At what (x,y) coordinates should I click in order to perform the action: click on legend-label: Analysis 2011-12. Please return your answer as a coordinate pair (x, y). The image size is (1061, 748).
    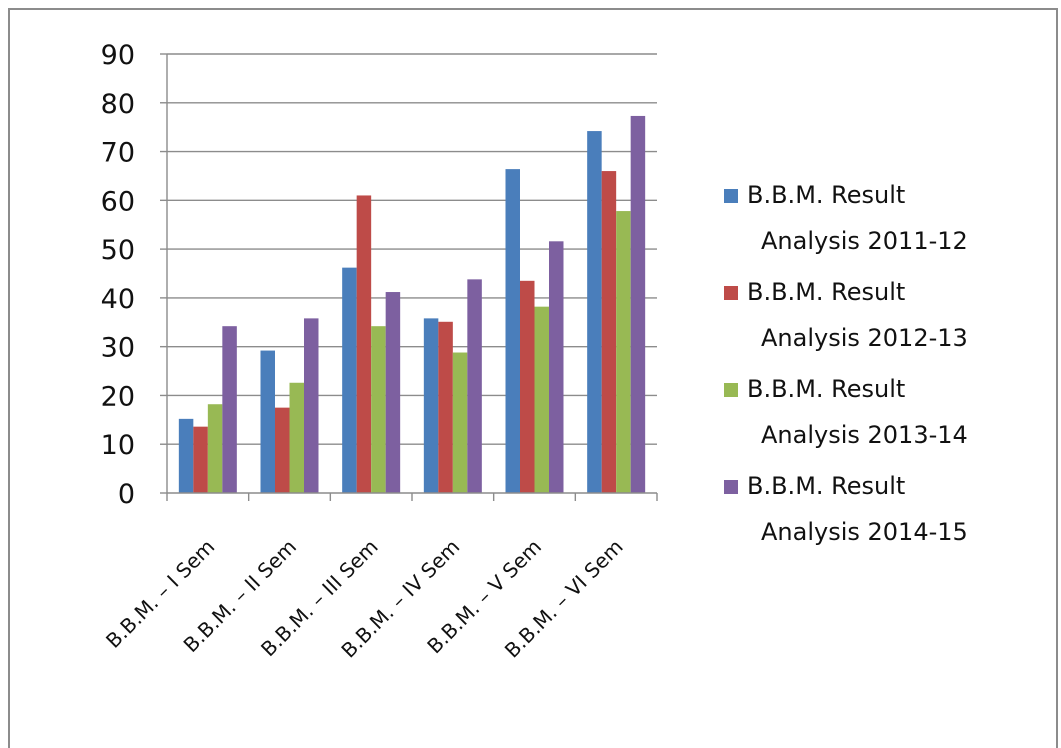
    Looking at the image, I should click on (864, 241).